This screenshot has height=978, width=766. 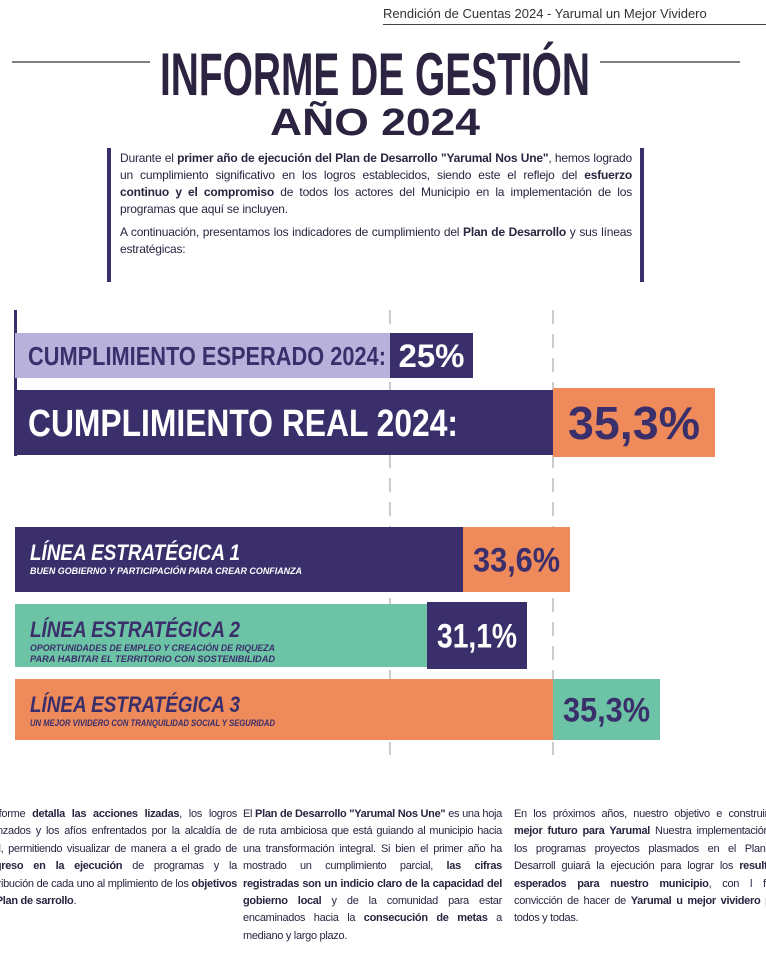 What do you see at coordinates (135, 704) in the screenshot?
I see `line-title: LÍNEA ESTRATÉGICA 3` at bounding box center [135, 704].